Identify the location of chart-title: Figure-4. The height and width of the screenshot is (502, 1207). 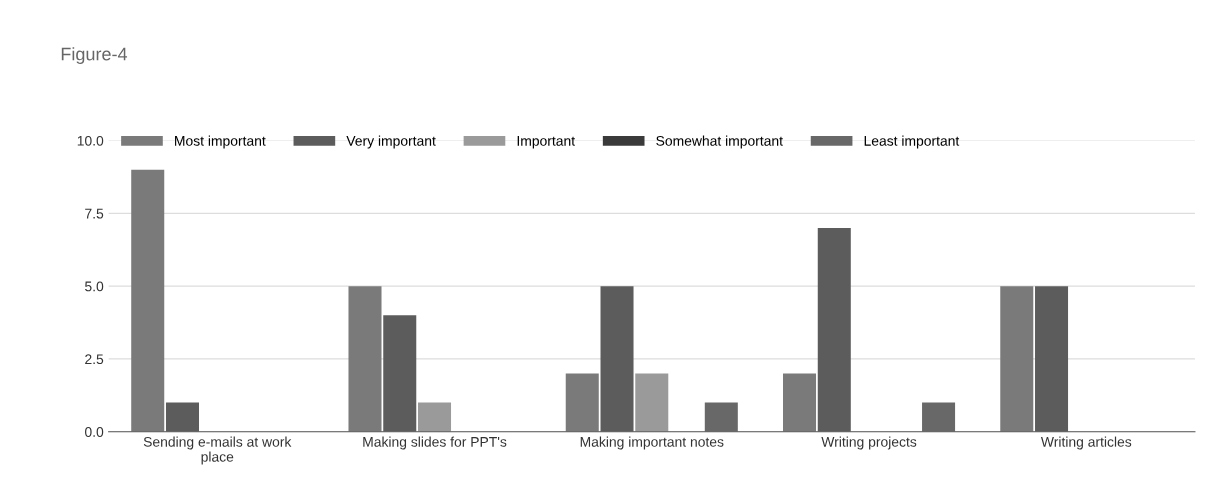
(94, 55).